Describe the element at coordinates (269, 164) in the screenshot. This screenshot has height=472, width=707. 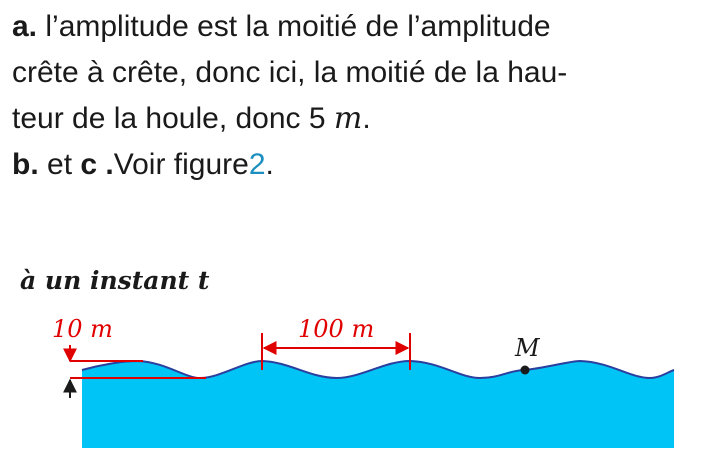
I see `line-bc-end: .` at that location.